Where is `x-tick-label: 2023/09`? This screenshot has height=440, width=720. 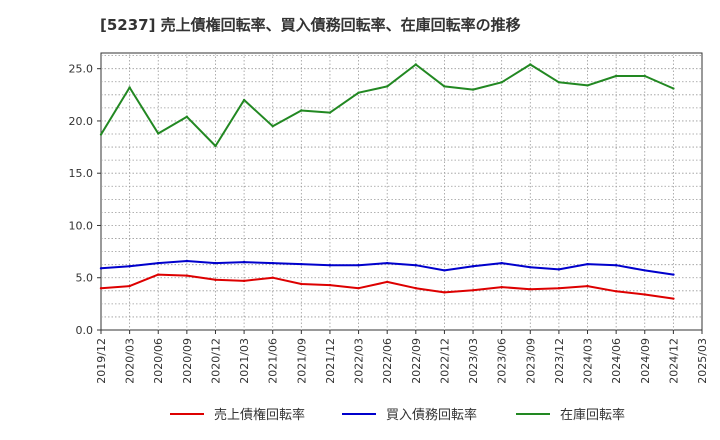 x-tick-label: 2023/09 is located at coordinates (530, 361).